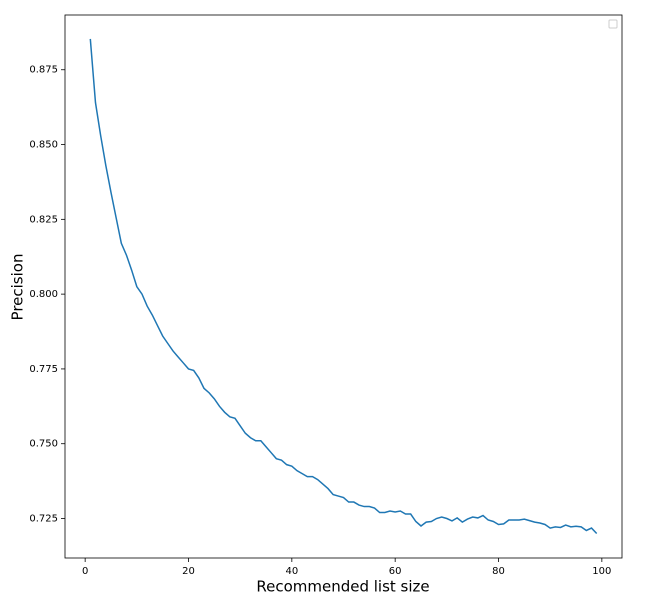 This screenshot has height=600, width=653. I want to click on x-tick-label: 40, so click(291, 571).